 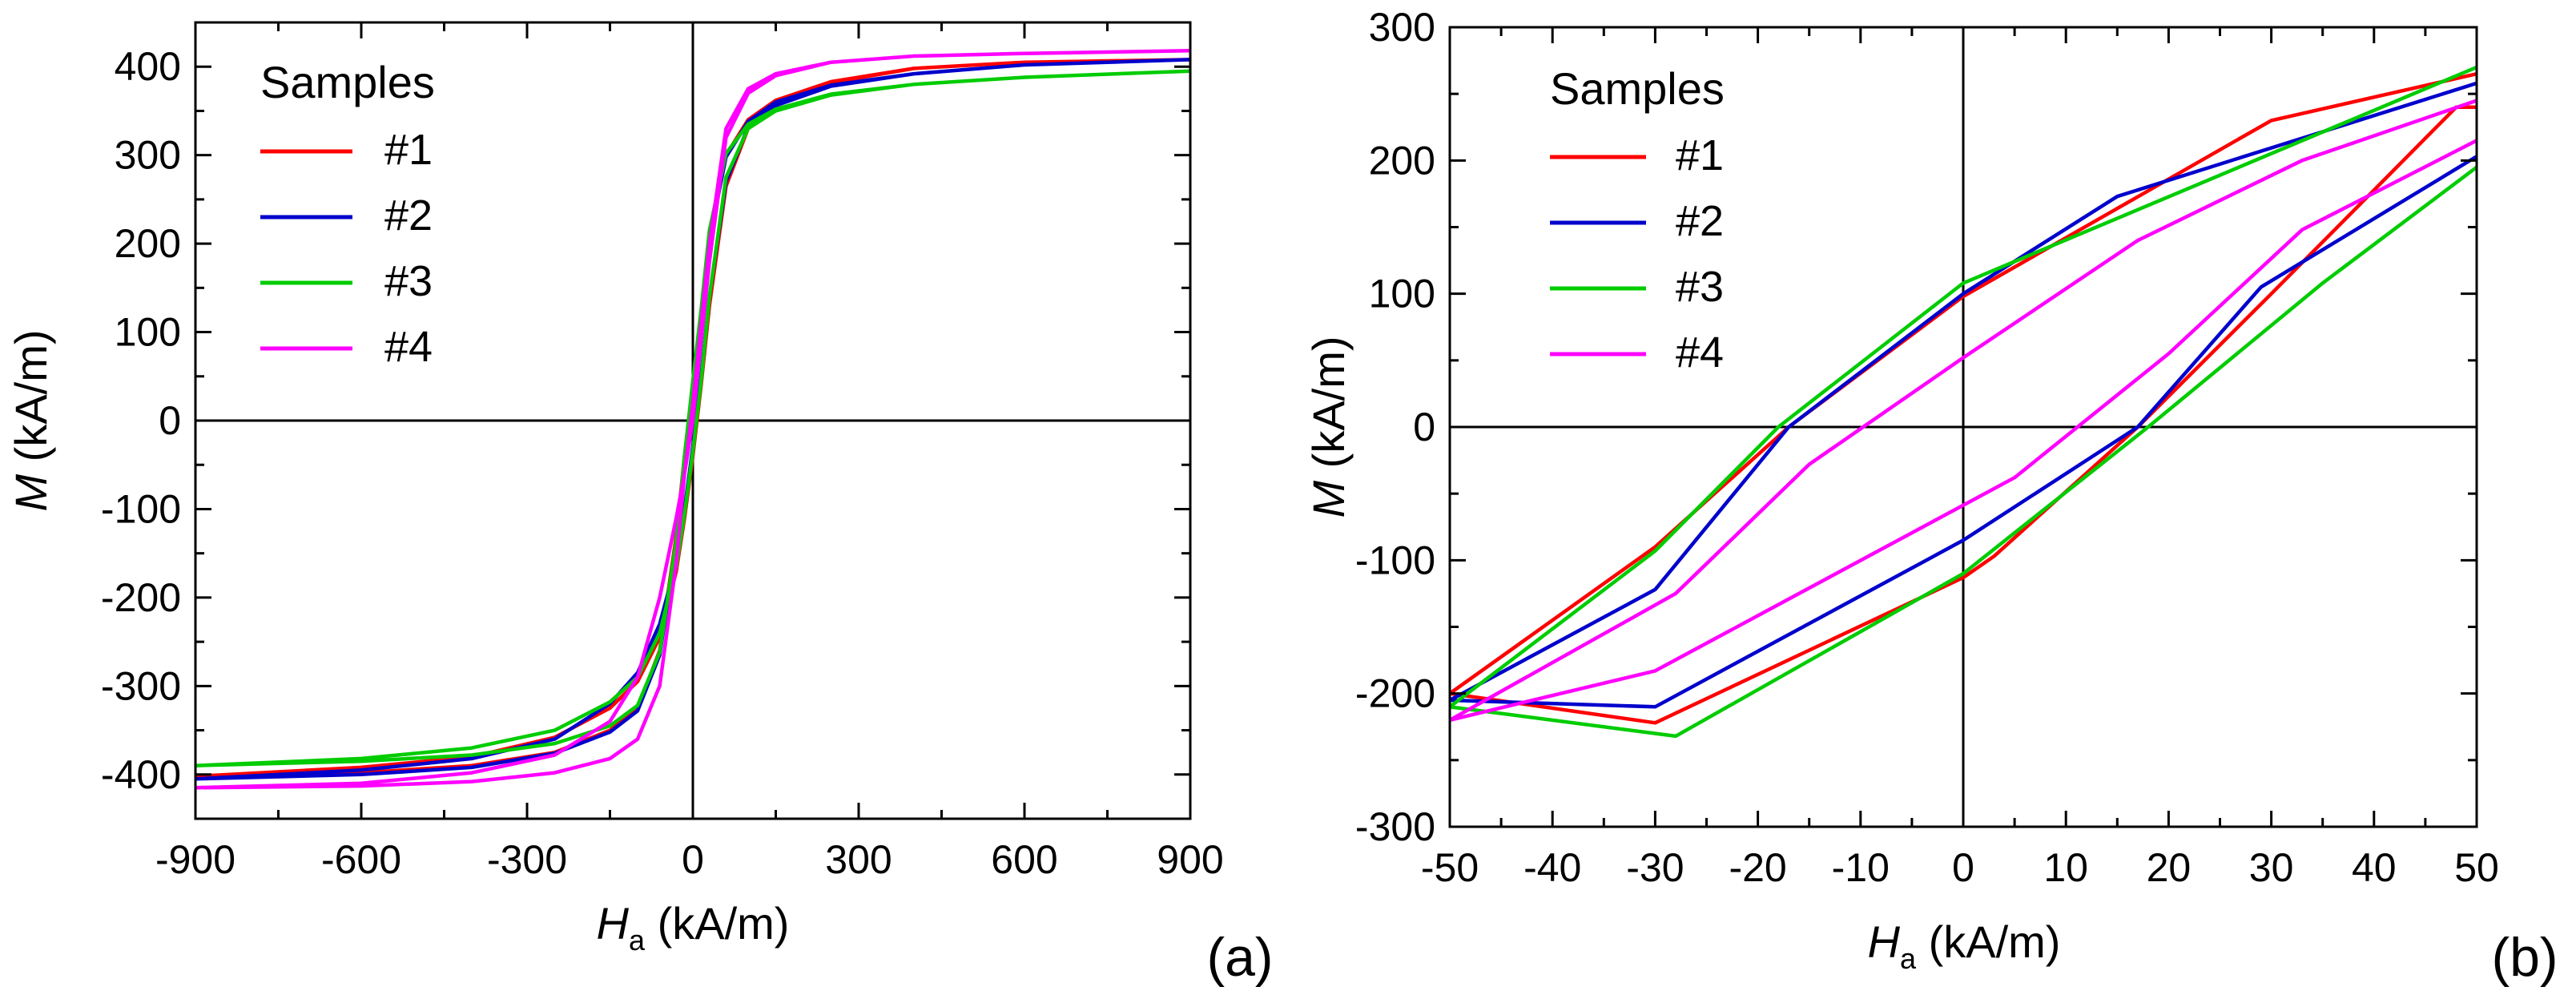 I want to click on x-tick-label: -10, so click(x=1861, y=867).